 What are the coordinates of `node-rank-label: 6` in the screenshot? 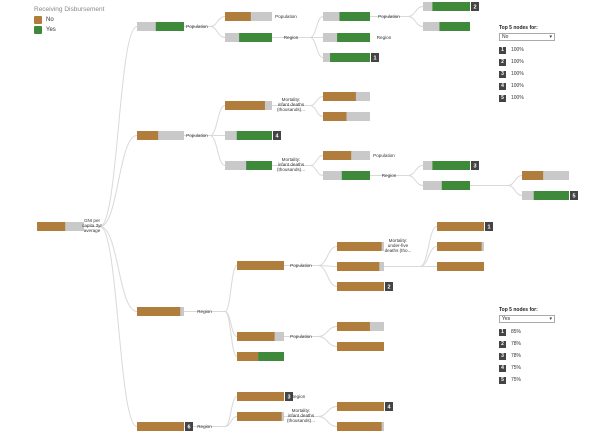 It's located at (188, 428).